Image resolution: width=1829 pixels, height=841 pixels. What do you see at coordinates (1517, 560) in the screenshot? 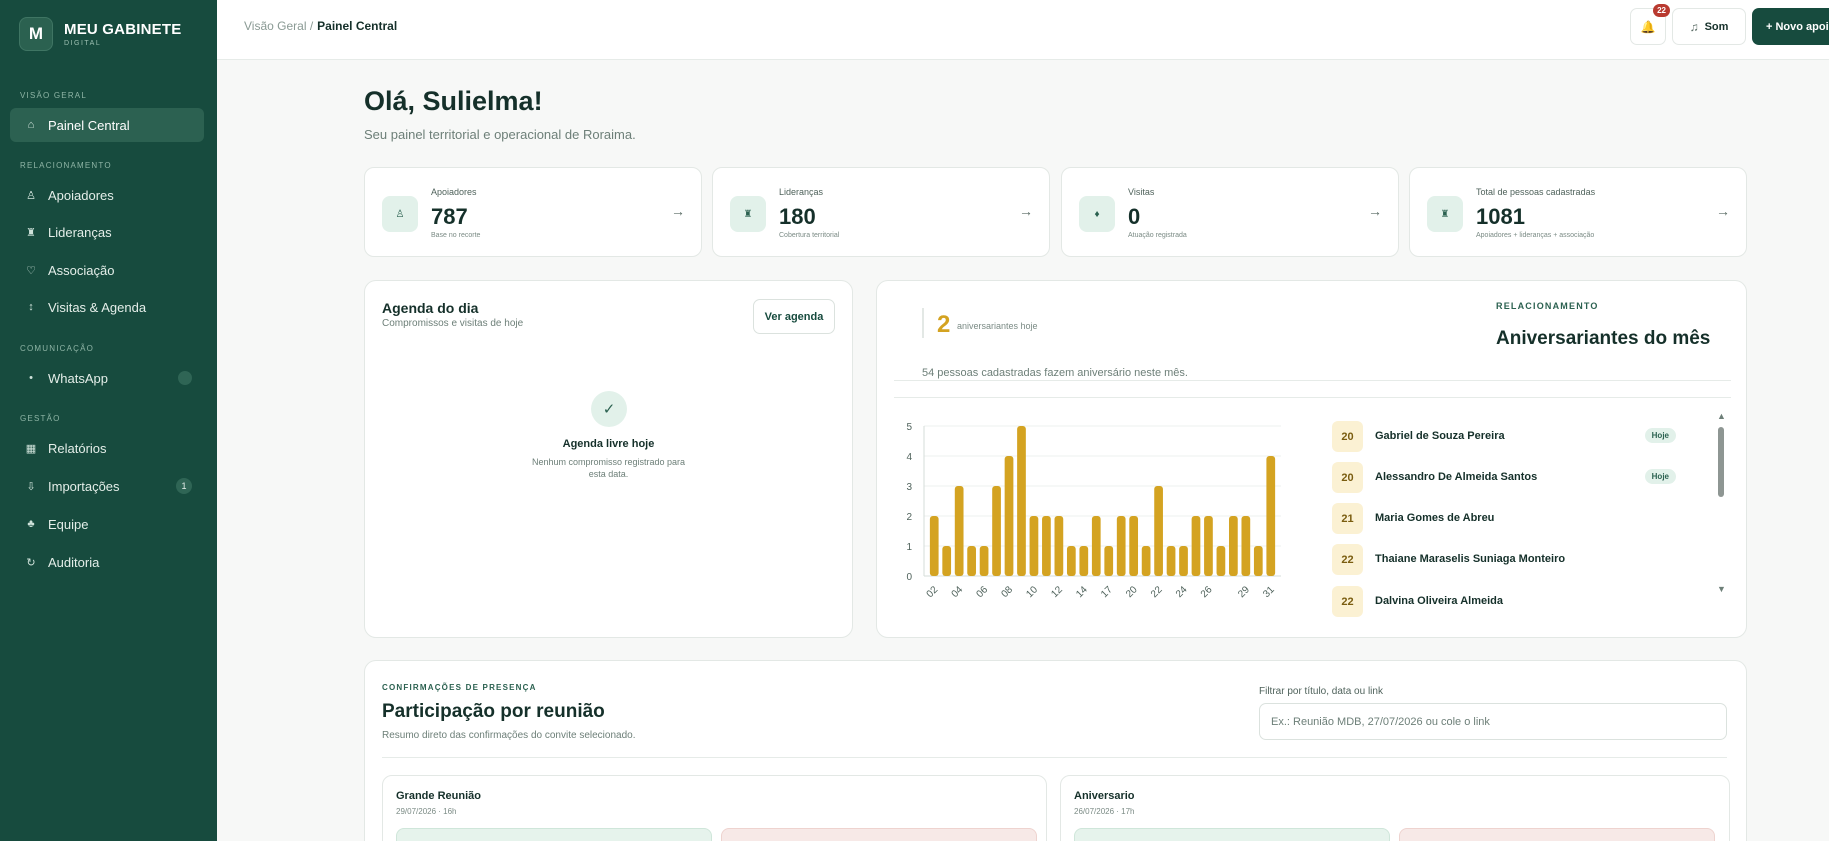
I see `list-item: 22 Thaiane Maraselis Suniaga Monteiro` at bounding box center [1517, 560].